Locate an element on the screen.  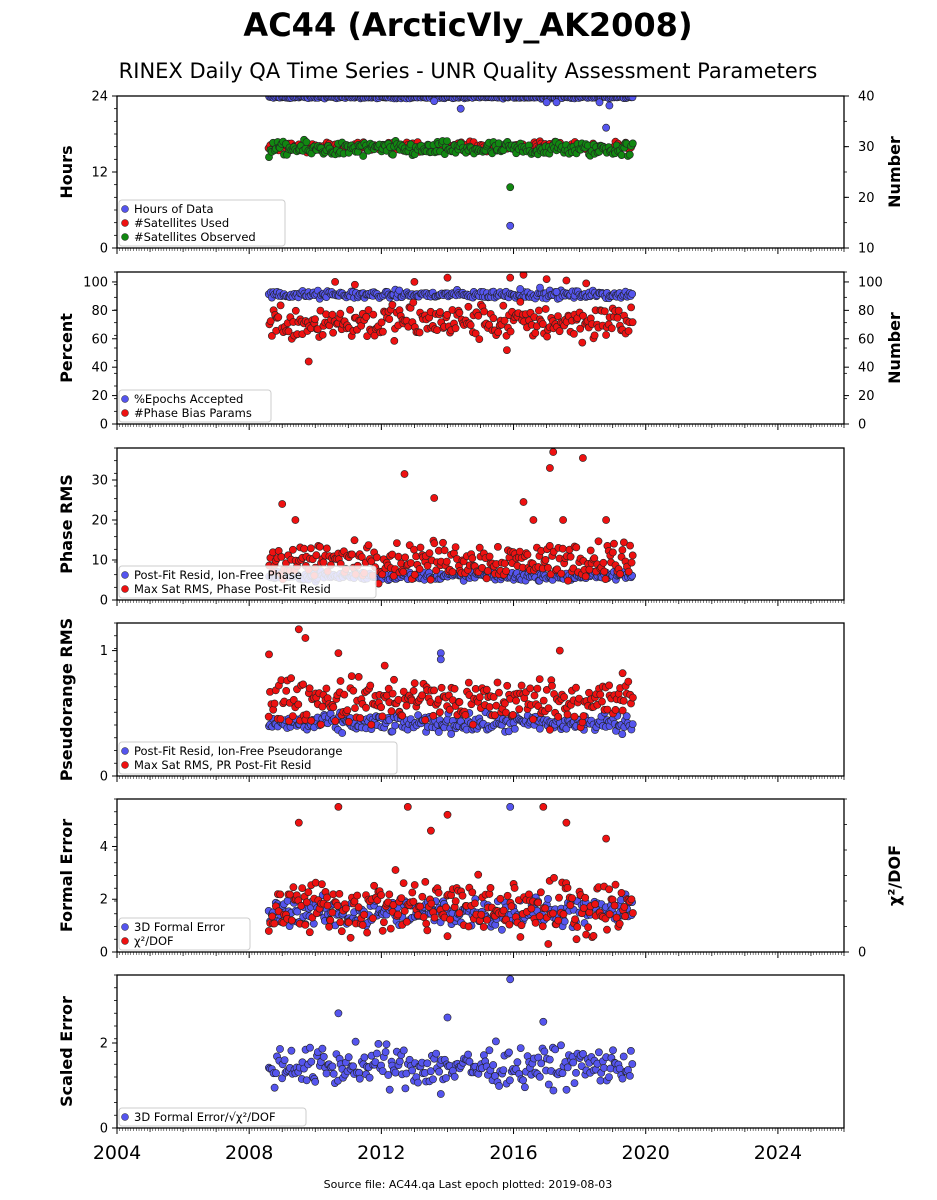
y-tick-label: 2 is located at coordinates (104, 900).